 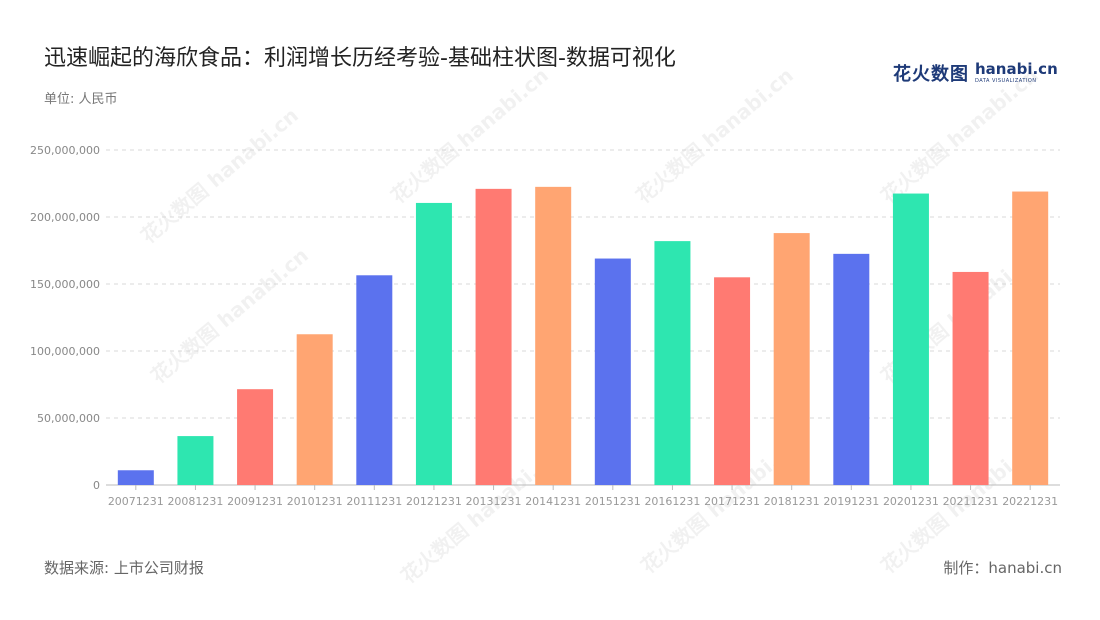 What do you see at coordinates (553, 501) in the screenshot?
I see `x-tick-label: 20141231` at bounding box center [553, 501].